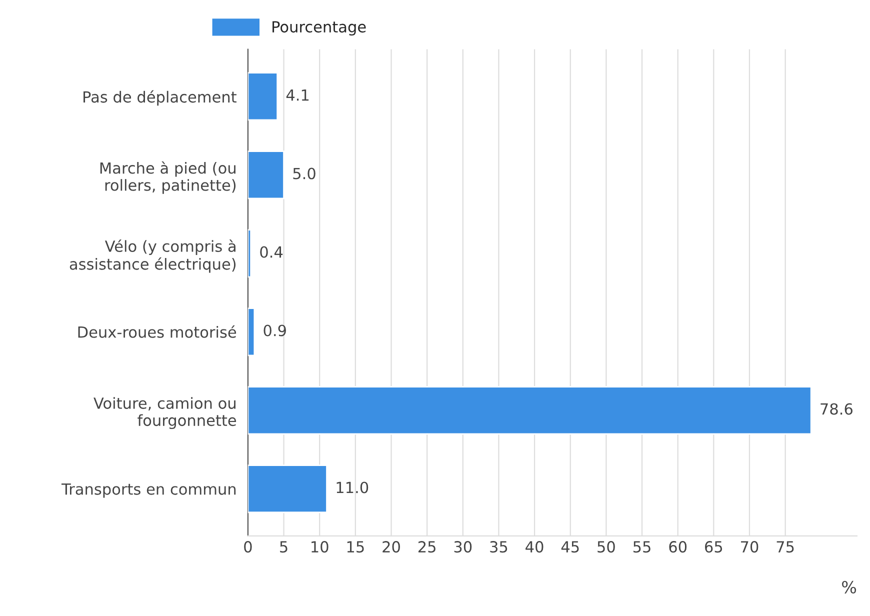 The image size is (870, 616). I want to click on y-tick-label: Marche à pied (ou rollers, patinette), so click(168, 177).